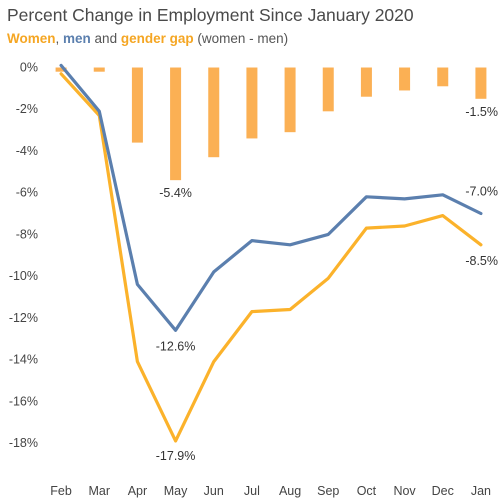 Image resolution: width=500 pixels, height=500 pixels. What do you see at coordinates (241, 38) in the screenshot?
I see `legend-note: (women - men)` at bounding box center [241, 38].